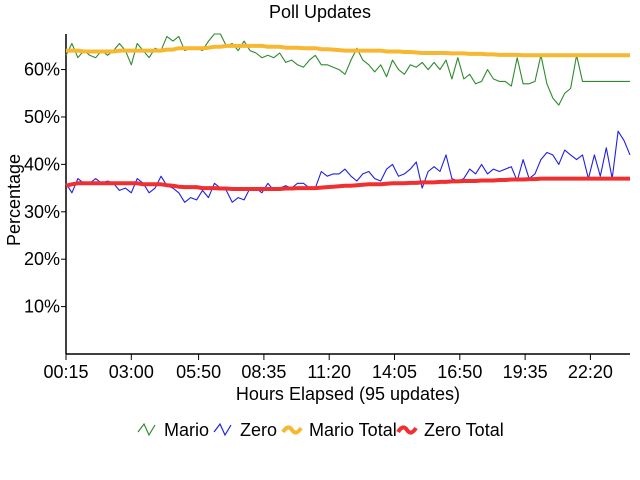 The image size is (640, 480). I want to click on legend-swatch-zero-total, so click(407, 430).